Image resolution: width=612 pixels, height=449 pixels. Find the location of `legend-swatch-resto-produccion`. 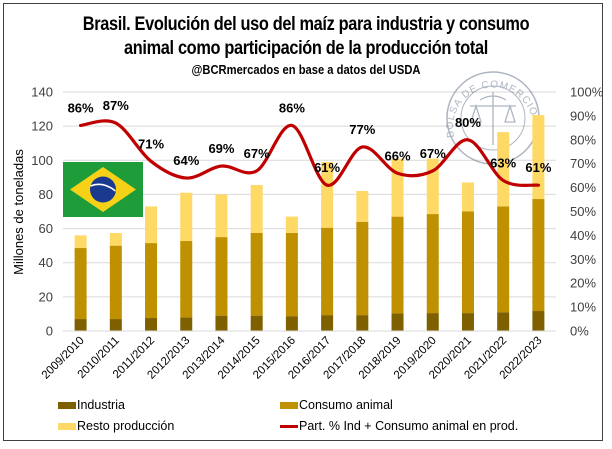

legend-swatch-resto-produccion is located at coordinates (67, 426).